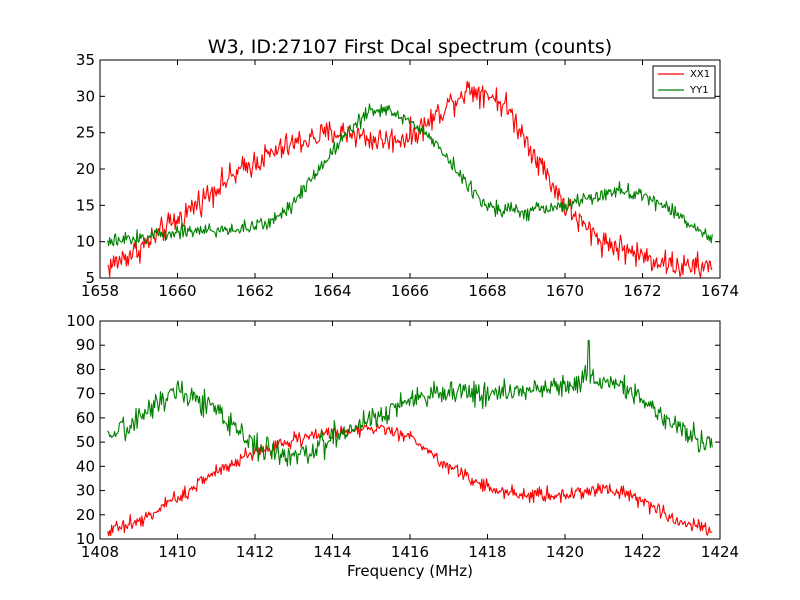 Image resolution: width=800 pixels, height=600 pixels. What do you see at coordinates (332, 291) in the screenshot?
I see `x-tick-label: 1664` at bounding box center [332, 291].